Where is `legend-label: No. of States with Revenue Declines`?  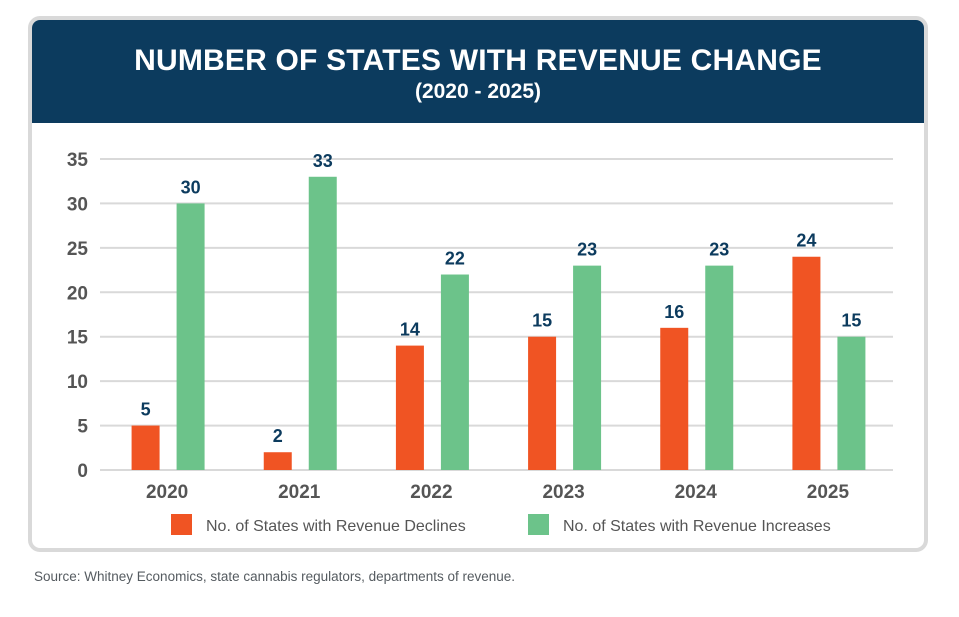 legend-label: No. of States with Revenue Declines is located at coordinates (336, 526).